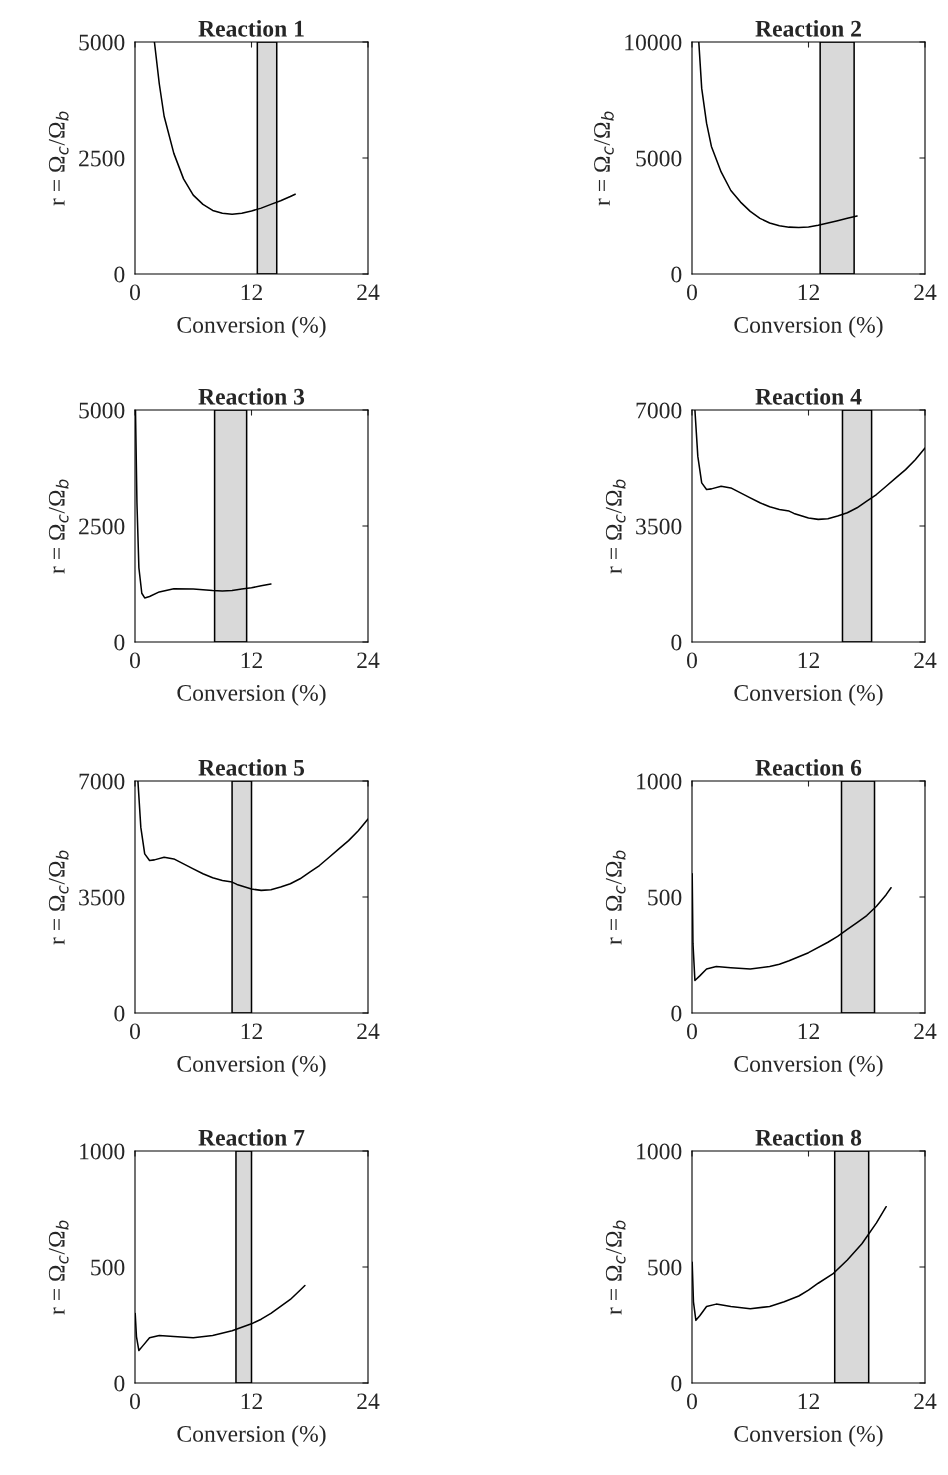  I want to click on chart-title: Reaction 5, so click(251, 767).